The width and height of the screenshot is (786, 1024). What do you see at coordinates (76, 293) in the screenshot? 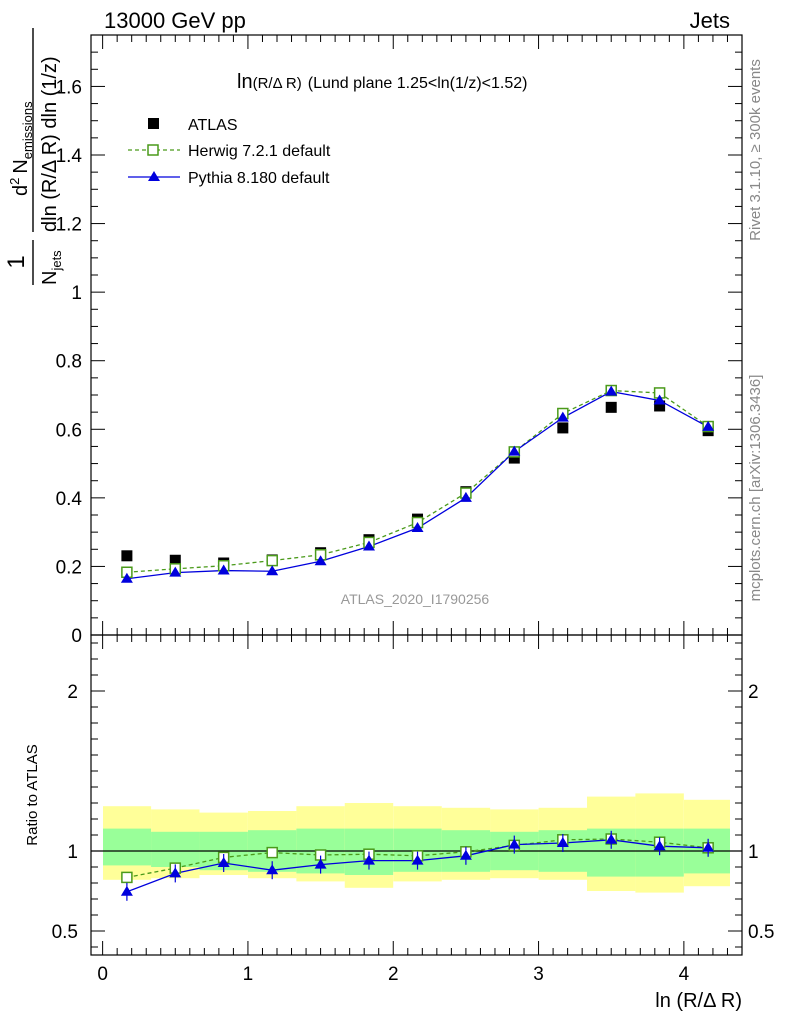
I see `y-tick-label: 1` at bounding box center [76, 293].